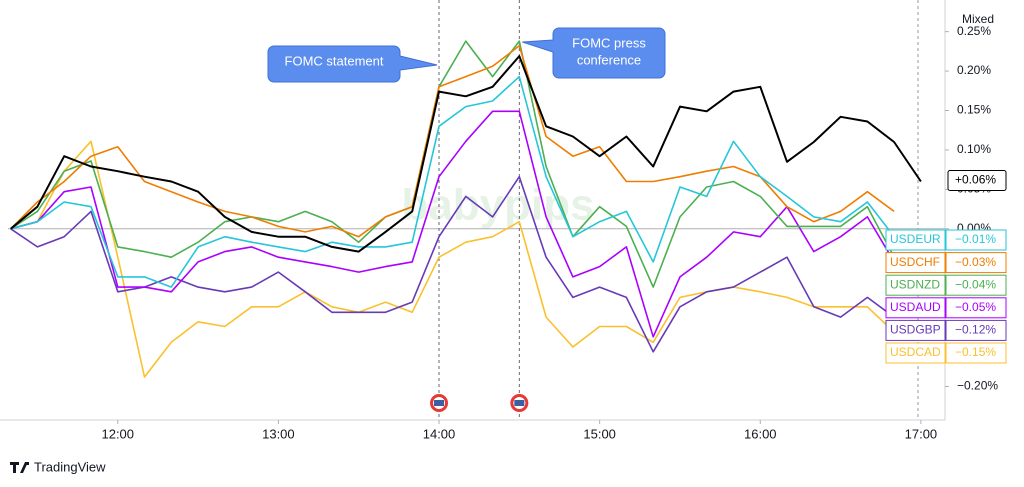  I want to click on legend-name: USDAUD, so click(915, 307).